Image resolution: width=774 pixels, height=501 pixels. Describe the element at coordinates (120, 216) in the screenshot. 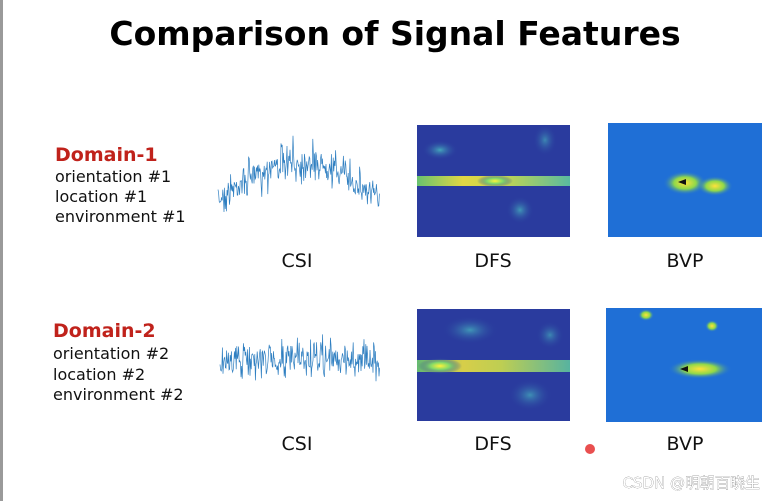

I see `detail: environment #1` at that location.